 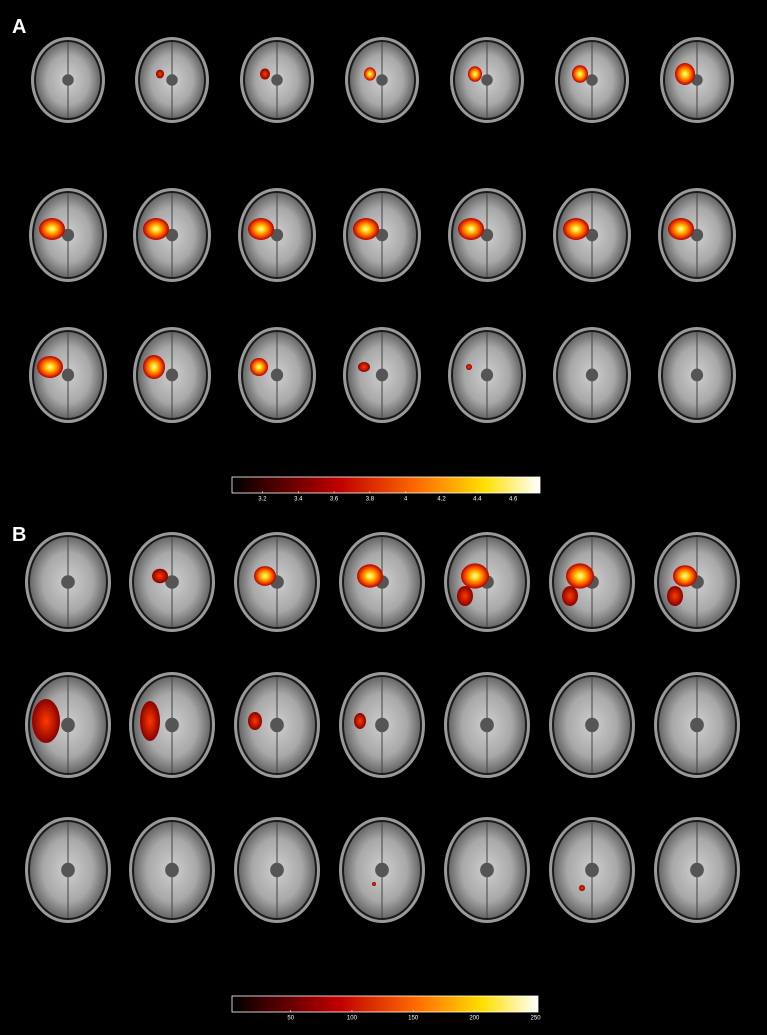 I want to click on colorbar-tick-label: 100, so click(x=352, y=1019).